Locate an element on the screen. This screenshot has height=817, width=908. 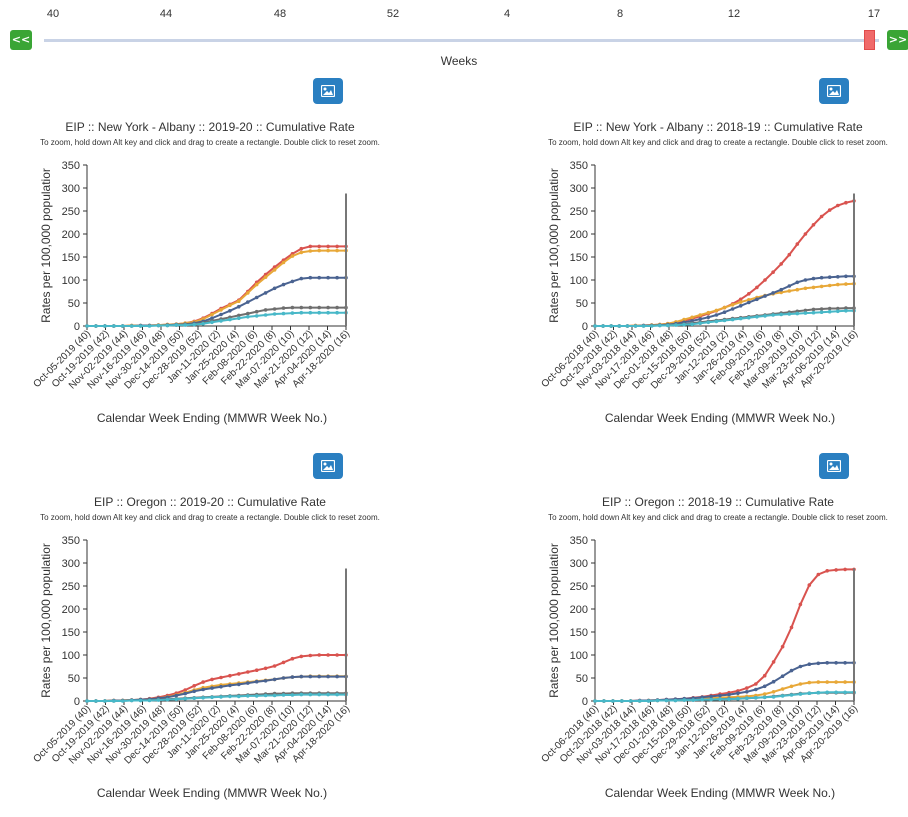
y-tick-label: 200 is located at coordinates (579, 610).